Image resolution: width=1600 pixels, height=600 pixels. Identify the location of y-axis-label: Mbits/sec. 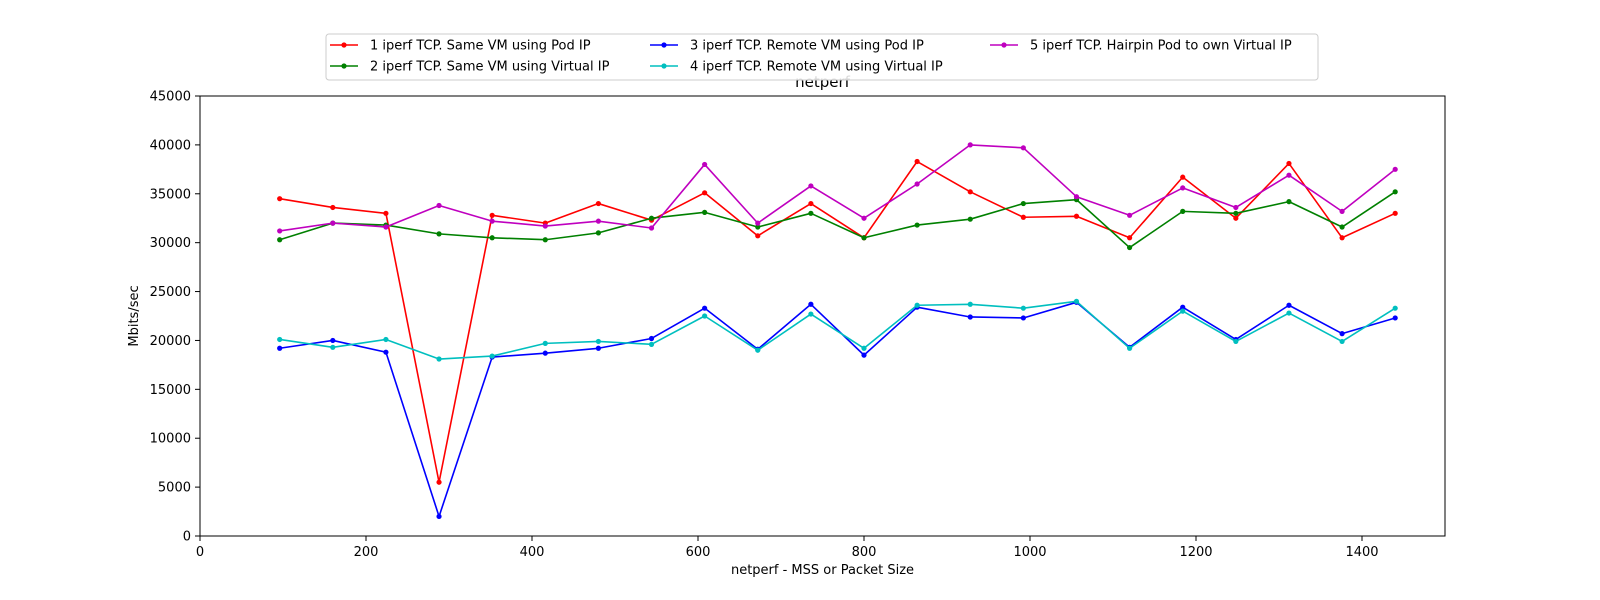
(134, 315).